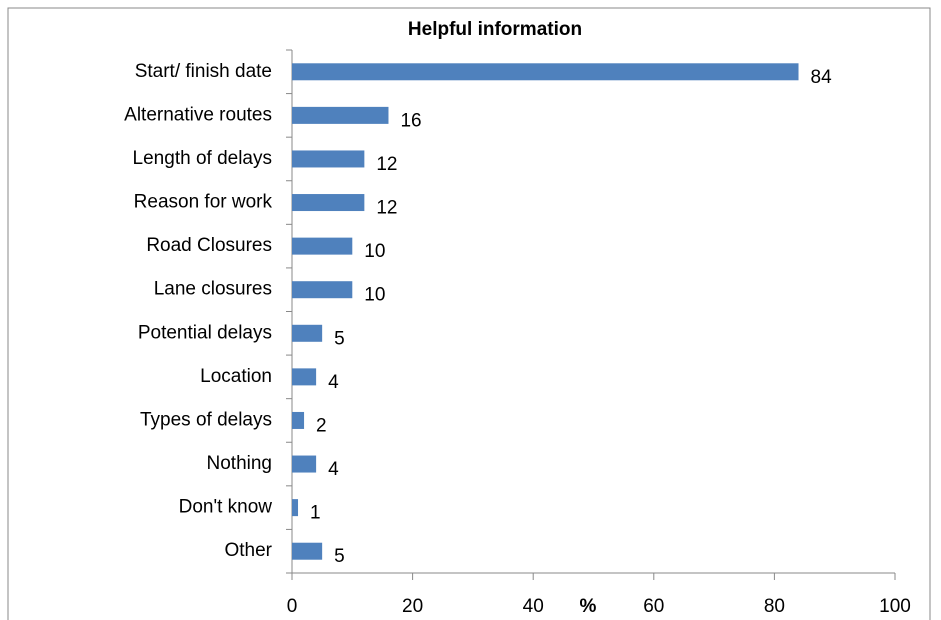 Image resolution: width=941 pixels, height=620 pixels. Describe the element at coordinates (822, 77) in the screenshot. I see `value-label: 84` at that location.